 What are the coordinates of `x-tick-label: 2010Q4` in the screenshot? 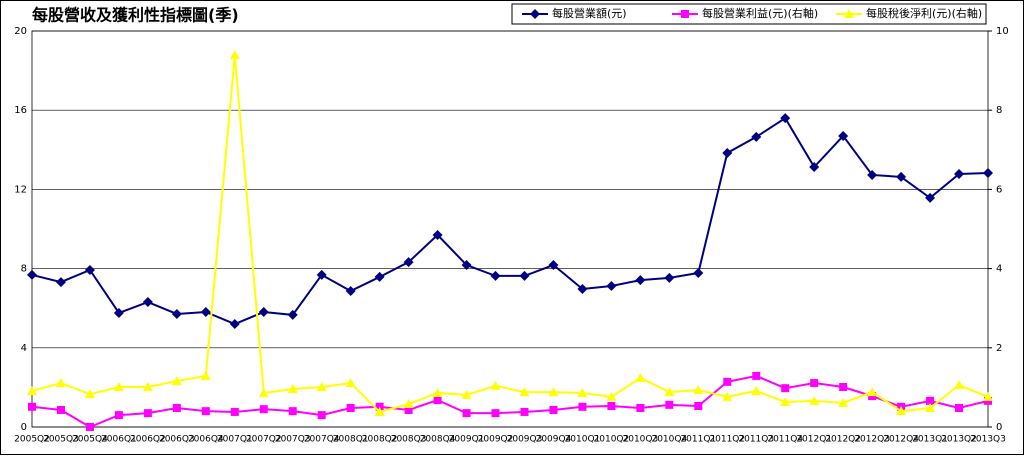 It's located at (669, 440).